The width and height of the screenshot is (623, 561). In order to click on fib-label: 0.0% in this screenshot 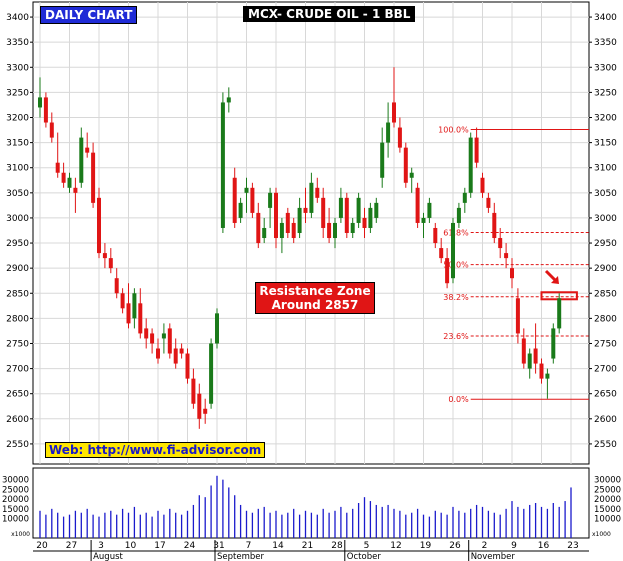, I will do `click(458, 399)`.